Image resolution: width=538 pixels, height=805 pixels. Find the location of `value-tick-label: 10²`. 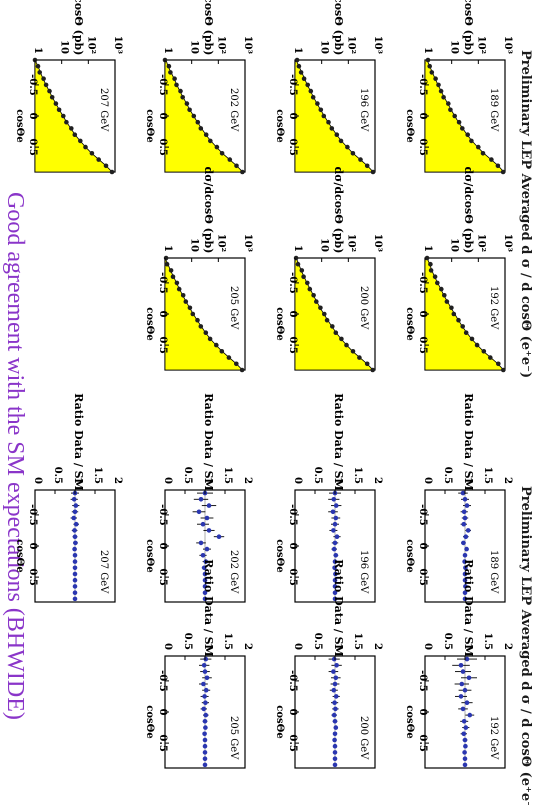

value-tick-label: 10² is located at coordinates (220, 243).